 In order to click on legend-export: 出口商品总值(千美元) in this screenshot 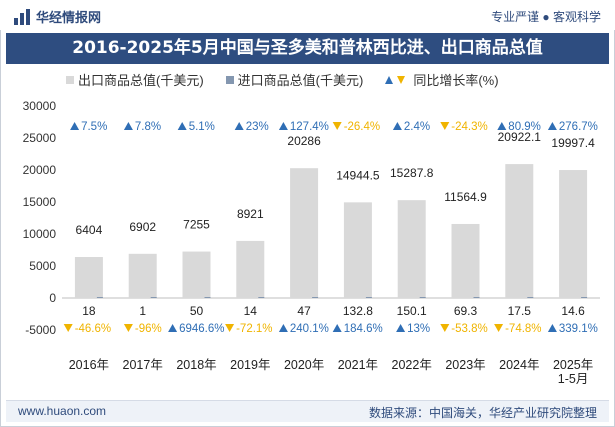, I will do `click(135, 79)`.